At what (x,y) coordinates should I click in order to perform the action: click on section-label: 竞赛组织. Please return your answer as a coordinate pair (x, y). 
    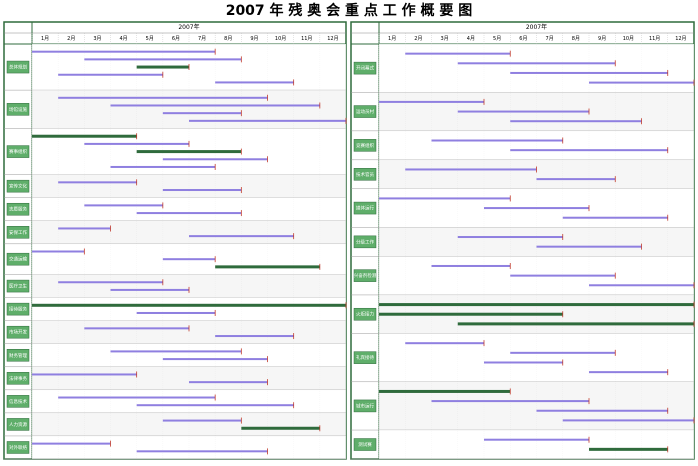
    Looking at the image, I should click on (365, 145).